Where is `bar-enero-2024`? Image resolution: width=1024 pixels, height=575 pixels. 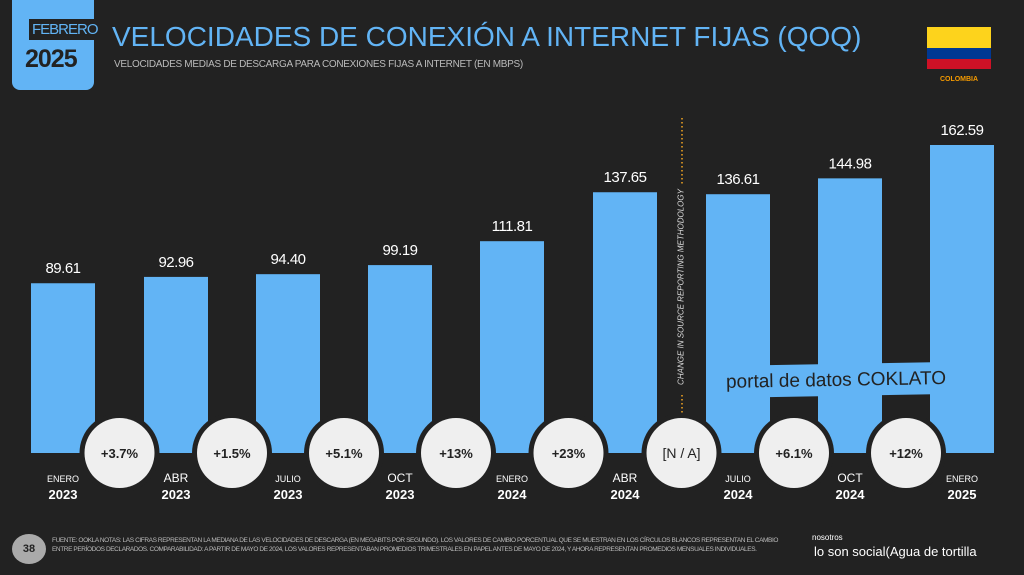 bar-enero-2024 is located at coordinates (512, 347).